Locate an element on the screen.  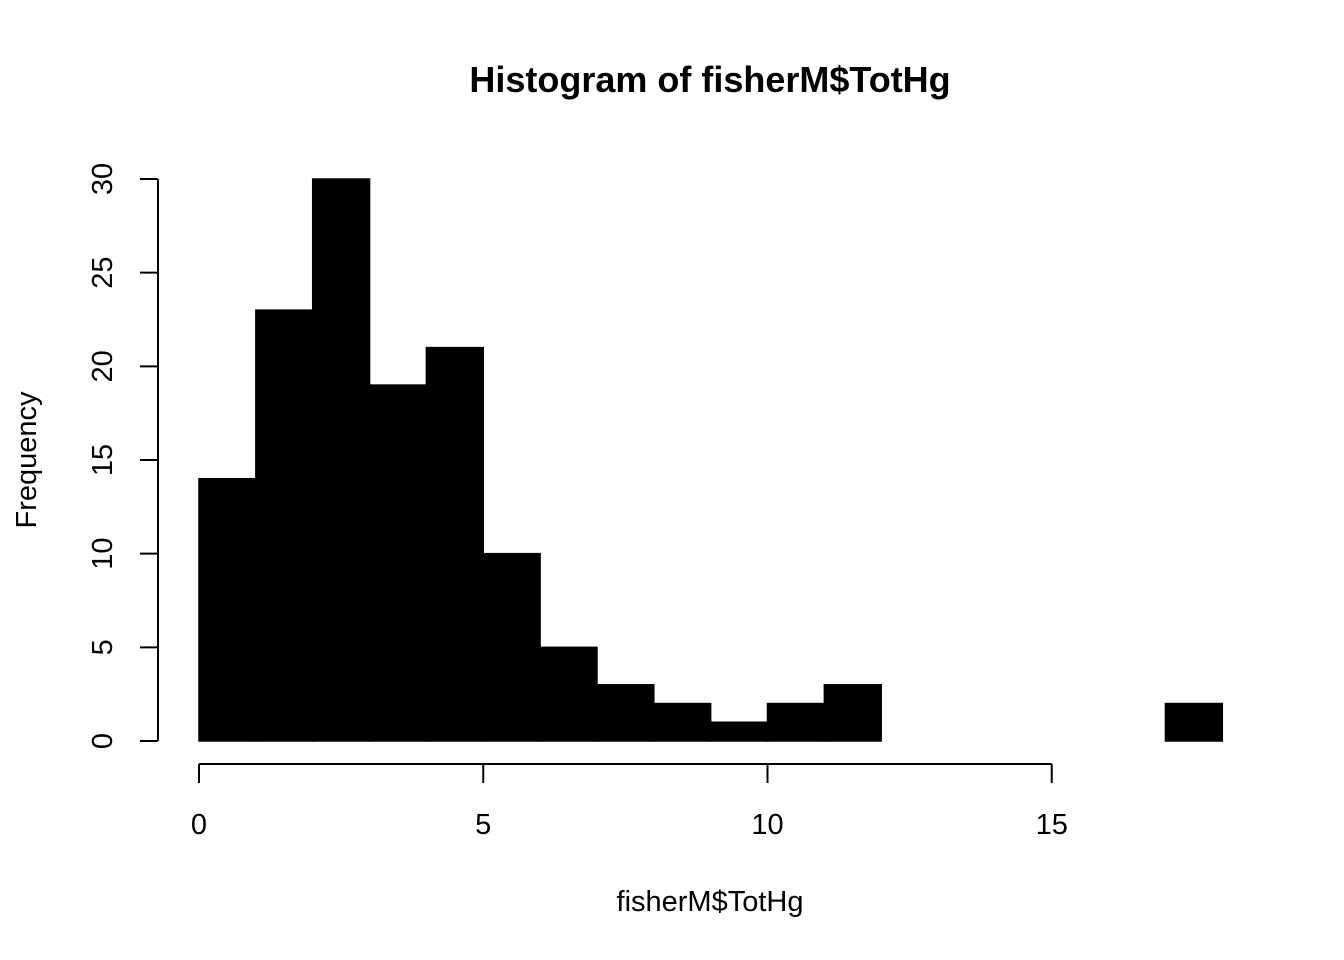
x-tick-label: 5 is located at coordinates (483, 825).